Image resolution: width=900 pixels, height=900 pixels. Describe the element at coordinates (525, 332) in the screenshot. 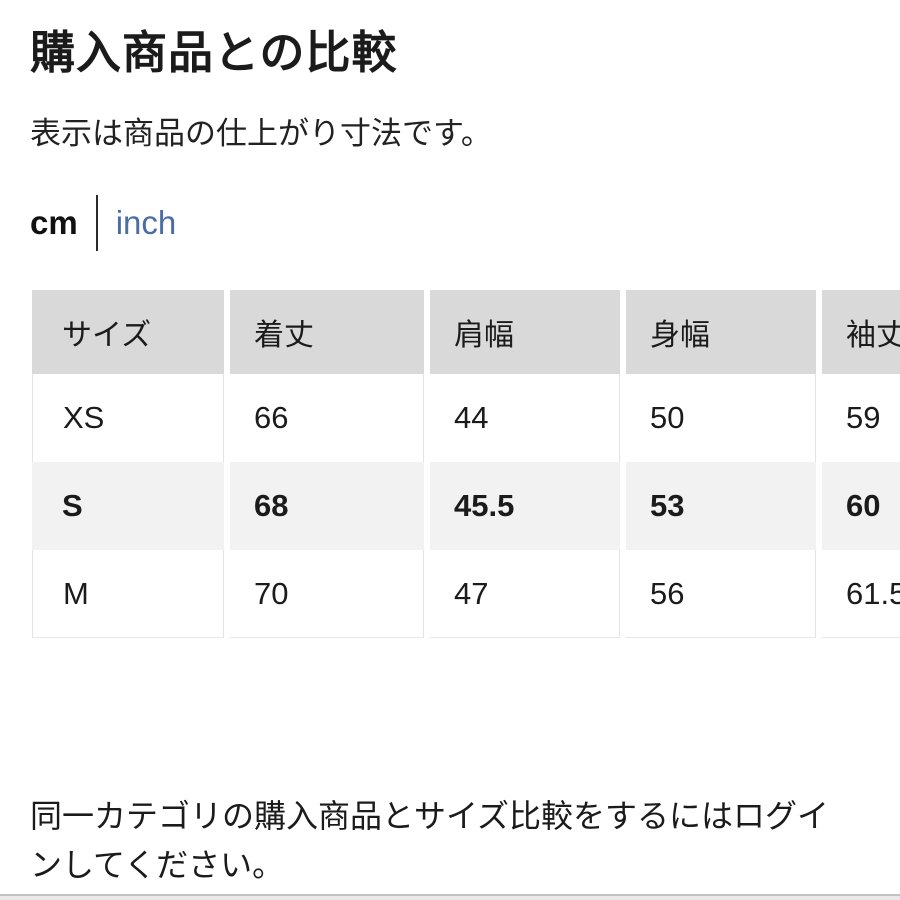

I see `column-header-shoulder-width: 肩幅` at that location.